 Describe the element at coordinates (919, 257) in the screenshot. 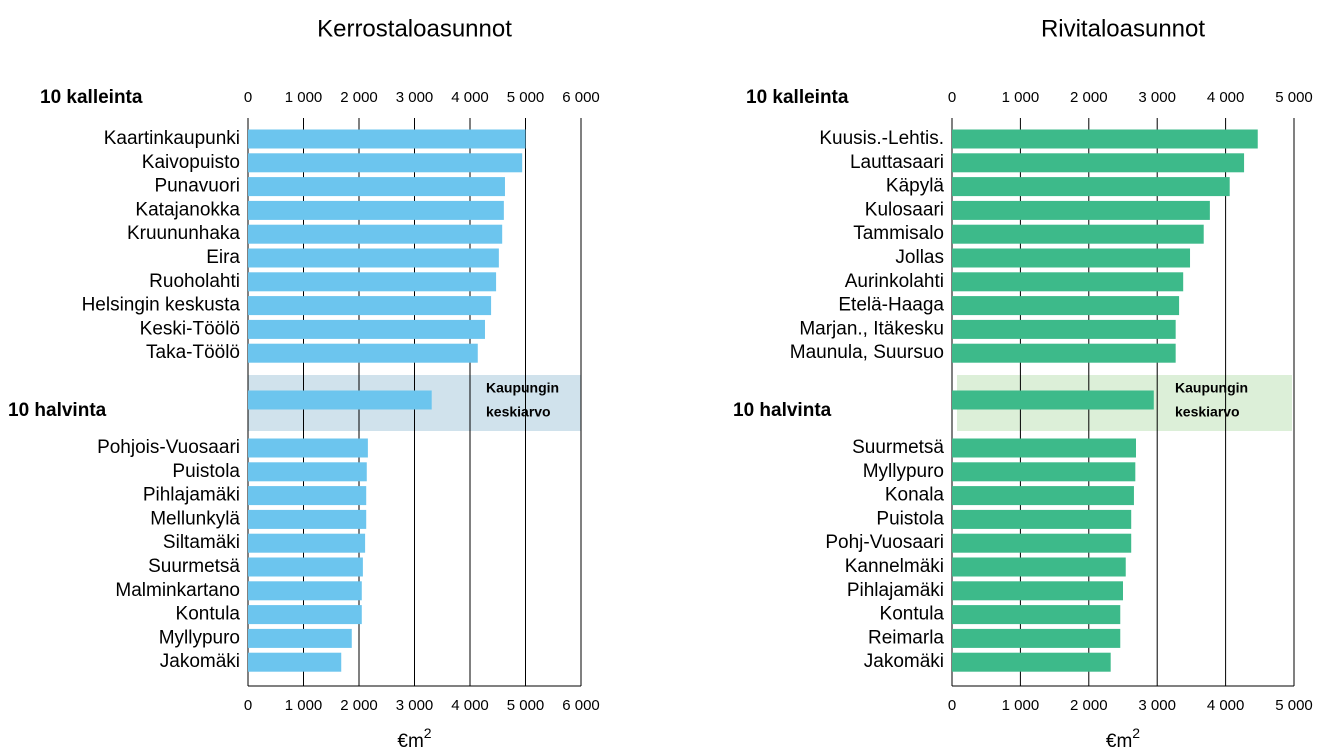

I see `category-label: Jollas` at that location.